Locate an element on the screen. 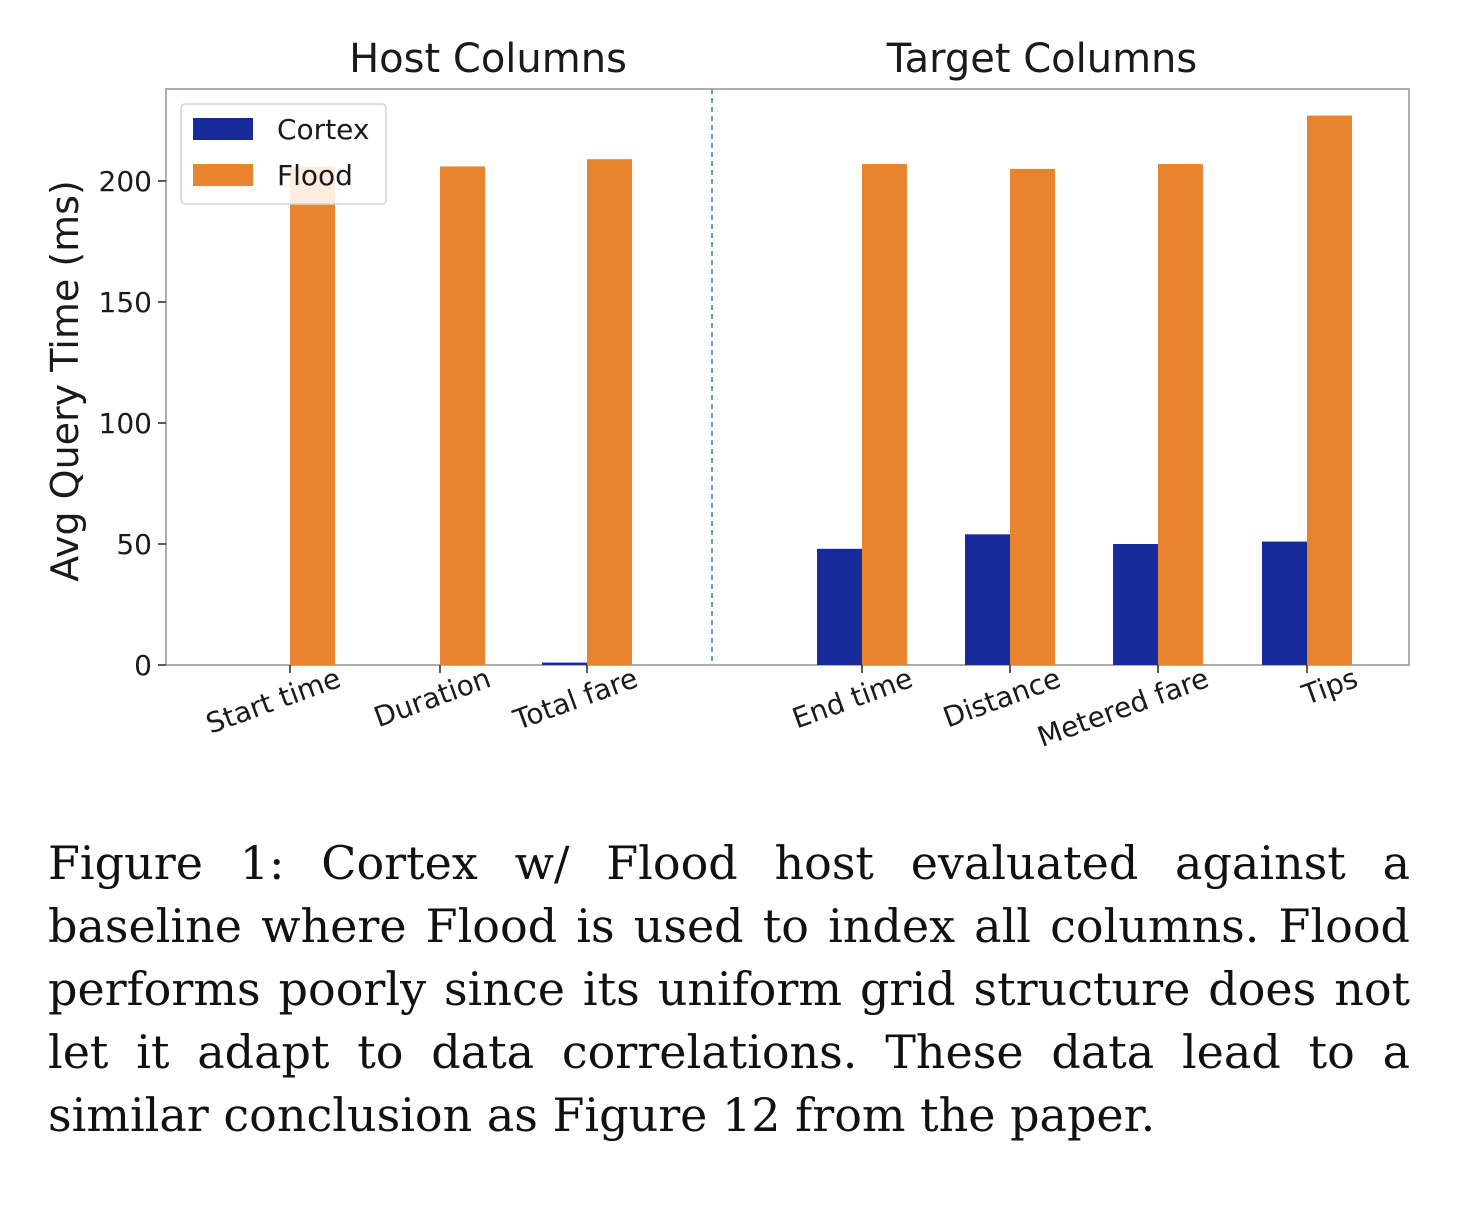 Image resolution: width=1460 pixels, height=1220 pixels. bar-cortex-tips is located at coordinates (1284, 603).